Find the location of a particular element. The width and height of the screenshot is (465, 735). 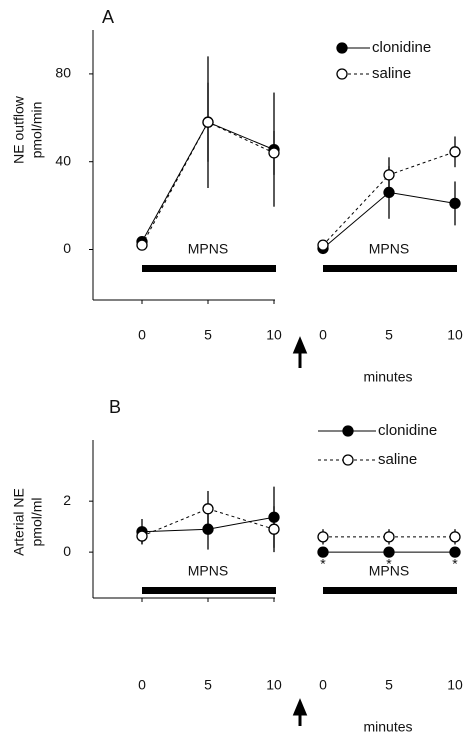

y-tick-label: 80 is located at coordinates (63, 73).